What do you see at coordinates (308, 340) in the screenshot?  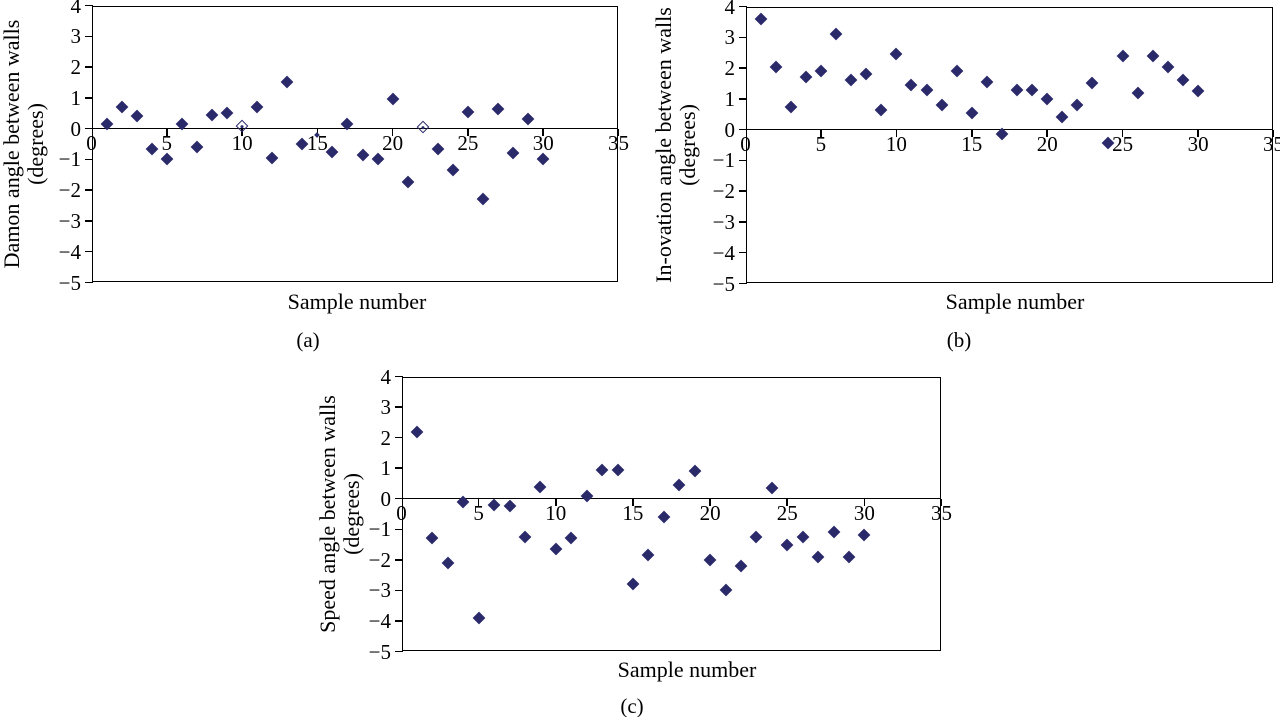 I see `caption-a: (a)` at bounding box center [308, 340].